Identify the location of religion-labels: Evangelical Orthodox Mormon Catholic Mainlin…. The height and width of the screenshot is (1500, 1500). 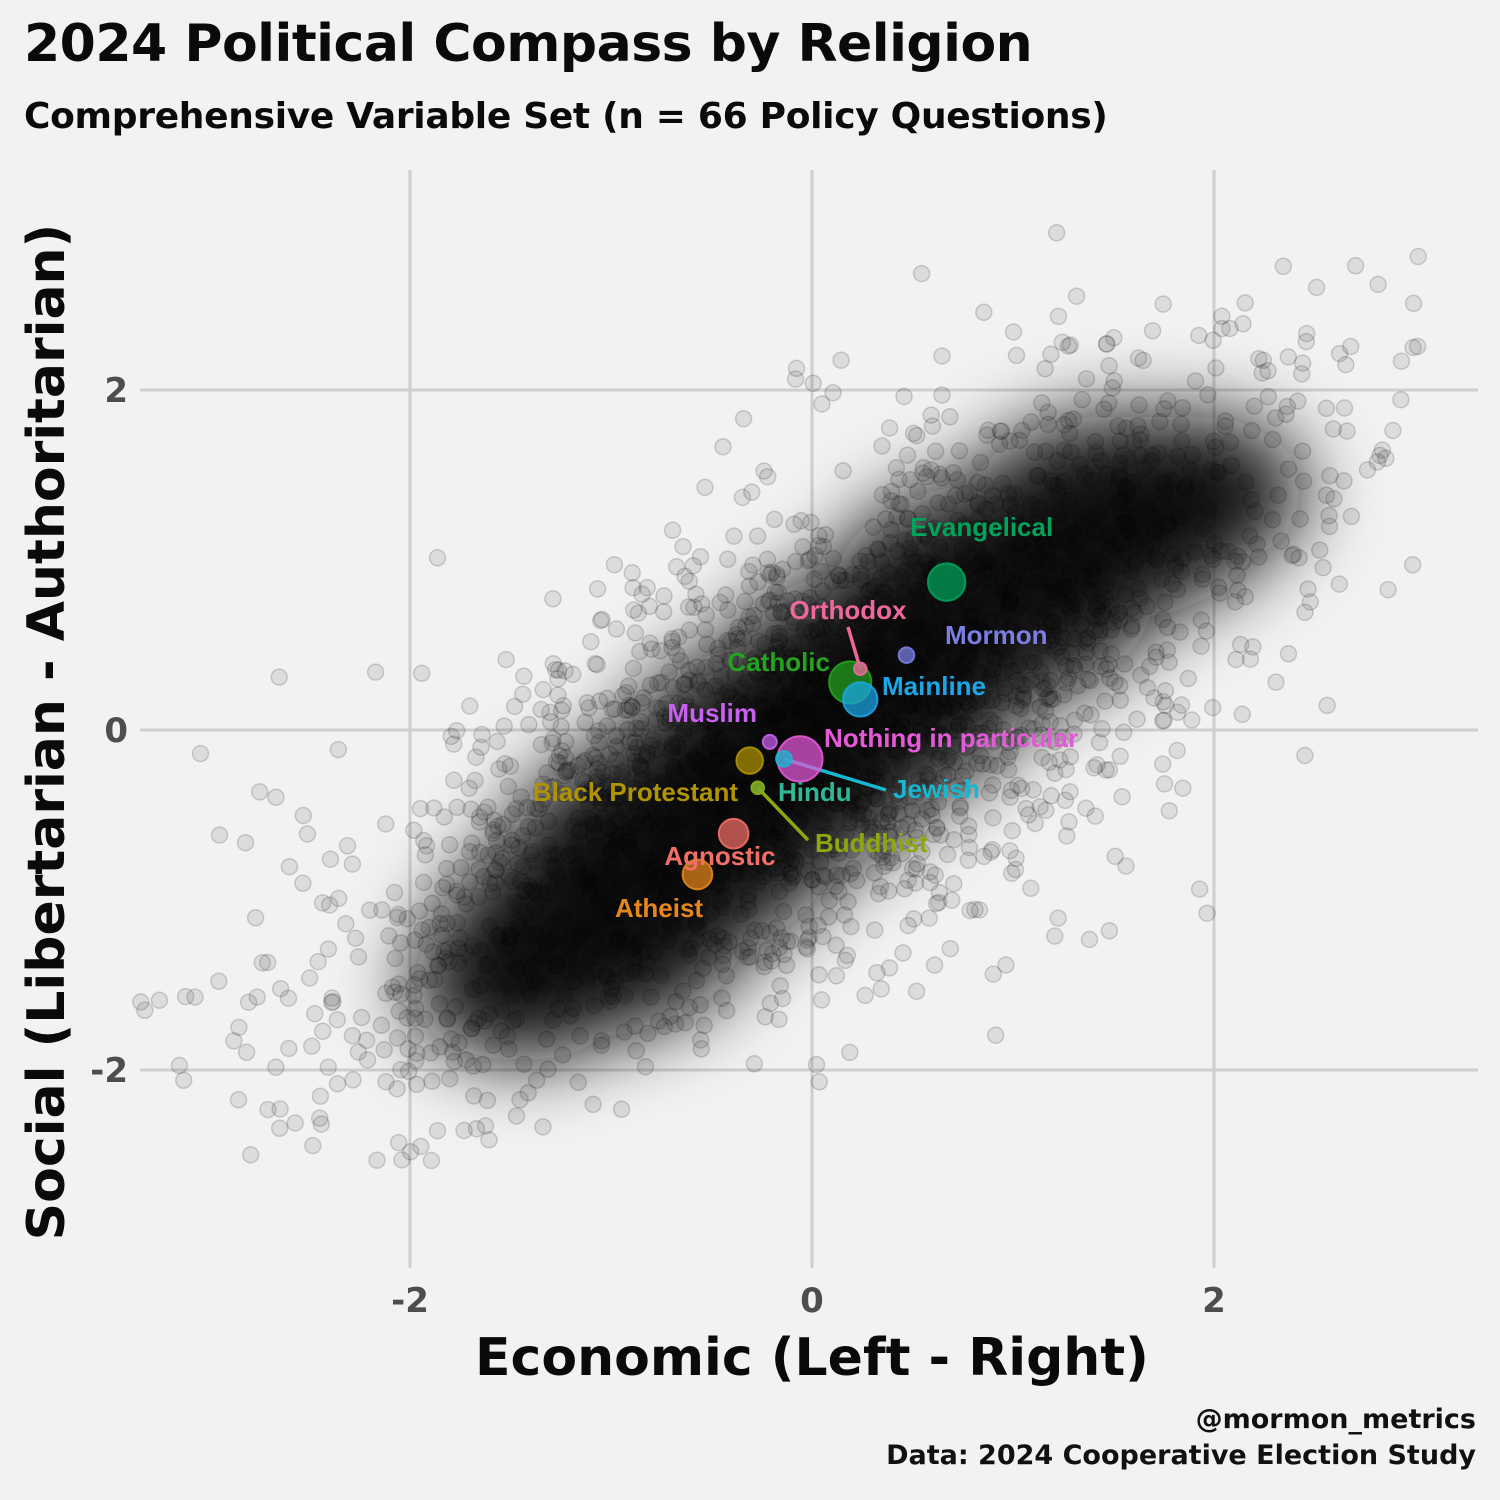
(805, 717).